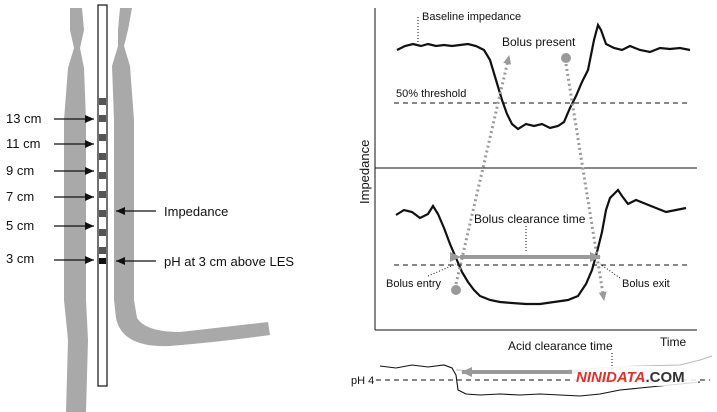 The image size is (717, 412). I want to click on impedance-segments, so click(102, 176).